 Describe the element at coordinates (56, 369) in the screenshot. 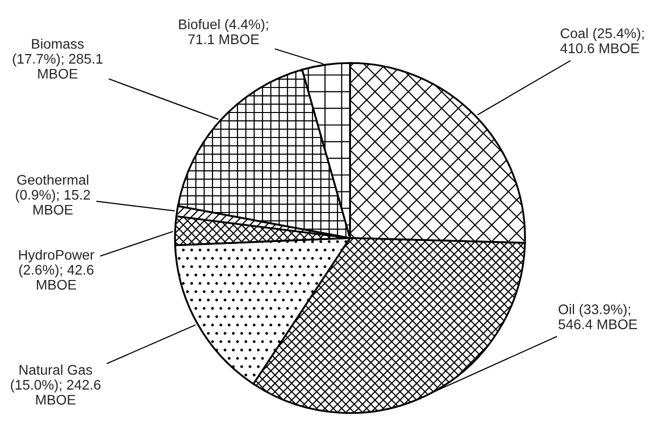

I see `slice-label: Natural Gas` at that location.